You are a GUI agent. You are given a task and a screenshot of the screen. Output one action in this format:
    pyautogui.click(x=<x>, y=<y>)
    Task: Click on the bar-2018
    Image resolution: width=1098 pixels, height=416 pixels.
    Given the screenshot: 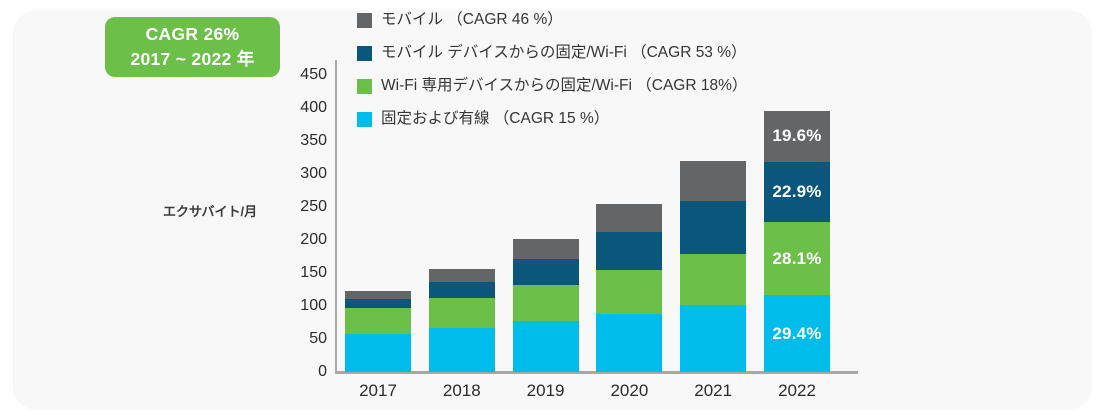 What is the action you would take?
    pyautogui.click(x=461, y=320)
    